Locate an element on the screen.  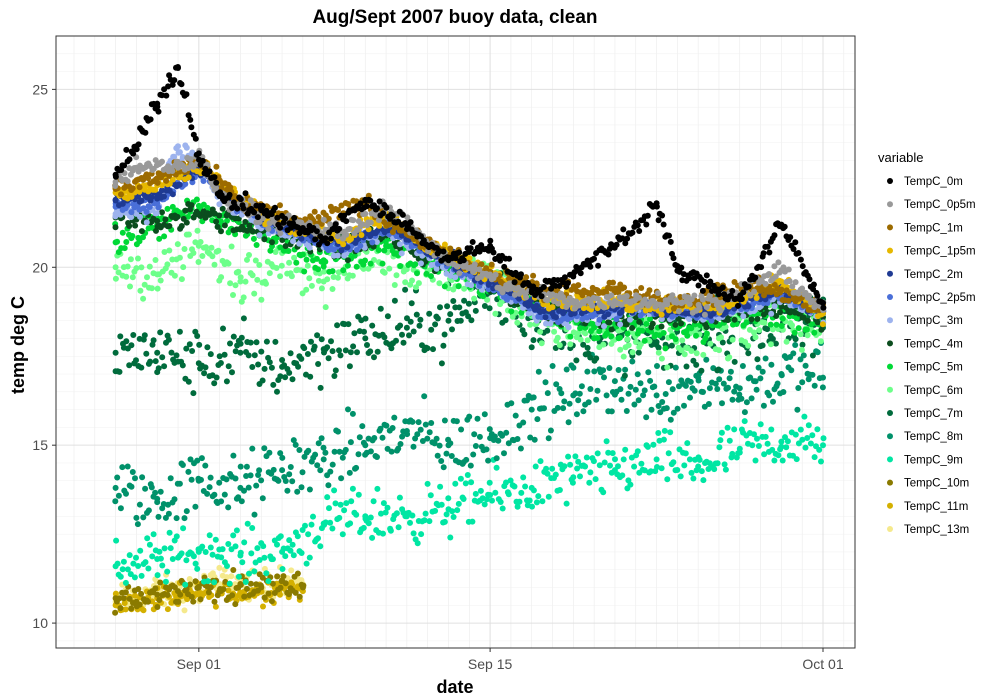
chart-title: Aug/Sept 2007 buoy data, clean is located at coordinates (454, 17).